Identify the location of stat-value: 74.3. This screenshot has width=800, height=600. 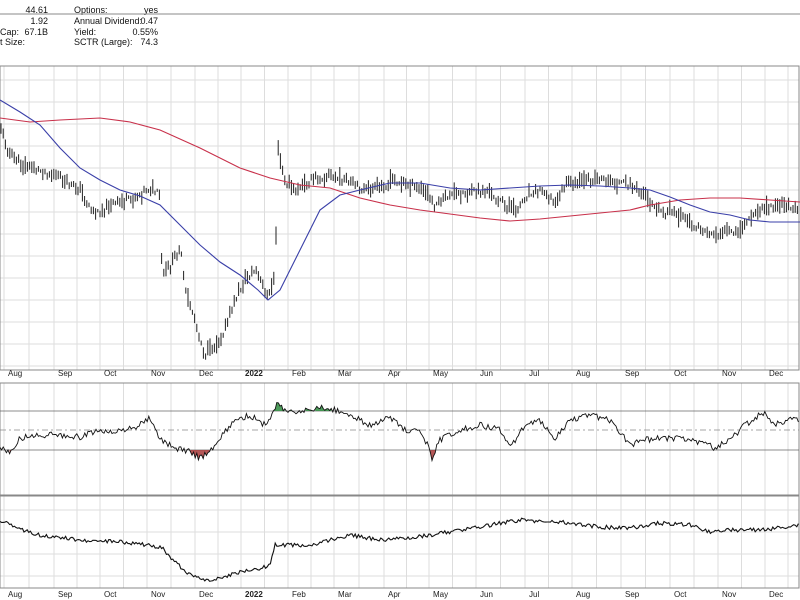
(149, 42).